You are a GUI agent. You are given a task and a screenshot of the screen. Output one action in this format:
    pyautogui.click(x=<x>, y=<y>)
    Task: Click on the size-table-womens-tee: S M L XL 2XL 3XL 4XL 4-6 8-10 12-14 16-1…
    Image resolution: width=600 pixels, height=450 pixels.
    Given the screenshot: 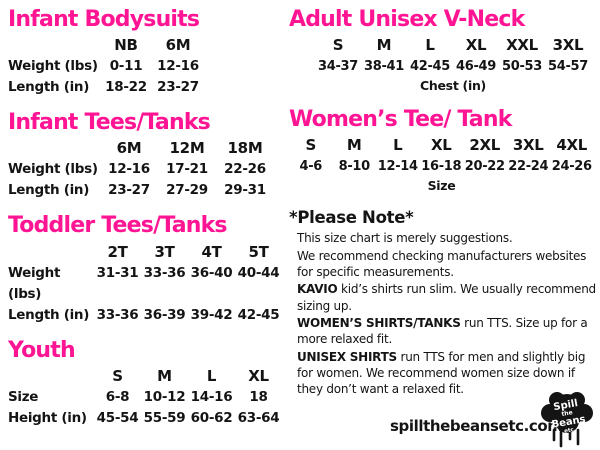 What is the action you would take?
    pyautogui.click(x=441, y=165)
    